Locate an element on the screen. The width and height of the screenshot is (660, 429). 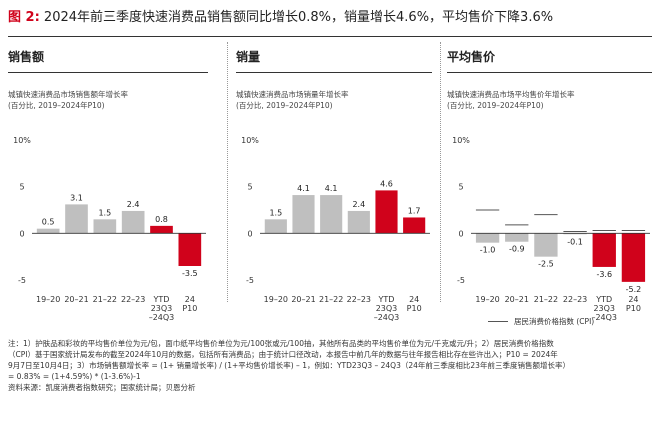
panel-subtitle-line1: 城镇快速消费品市场销售额年增长率 is located at coordinates (68, 94).